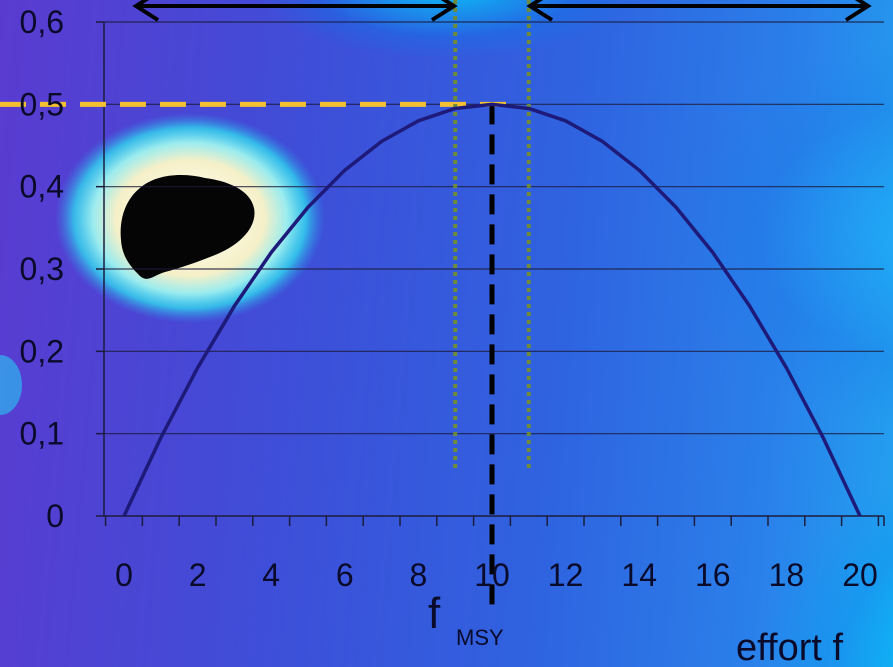 The image size is (893, 667). Describe the element at coordinates (345, 575) in the screenshot. I see `x-tick-label-6: 6` at that location.